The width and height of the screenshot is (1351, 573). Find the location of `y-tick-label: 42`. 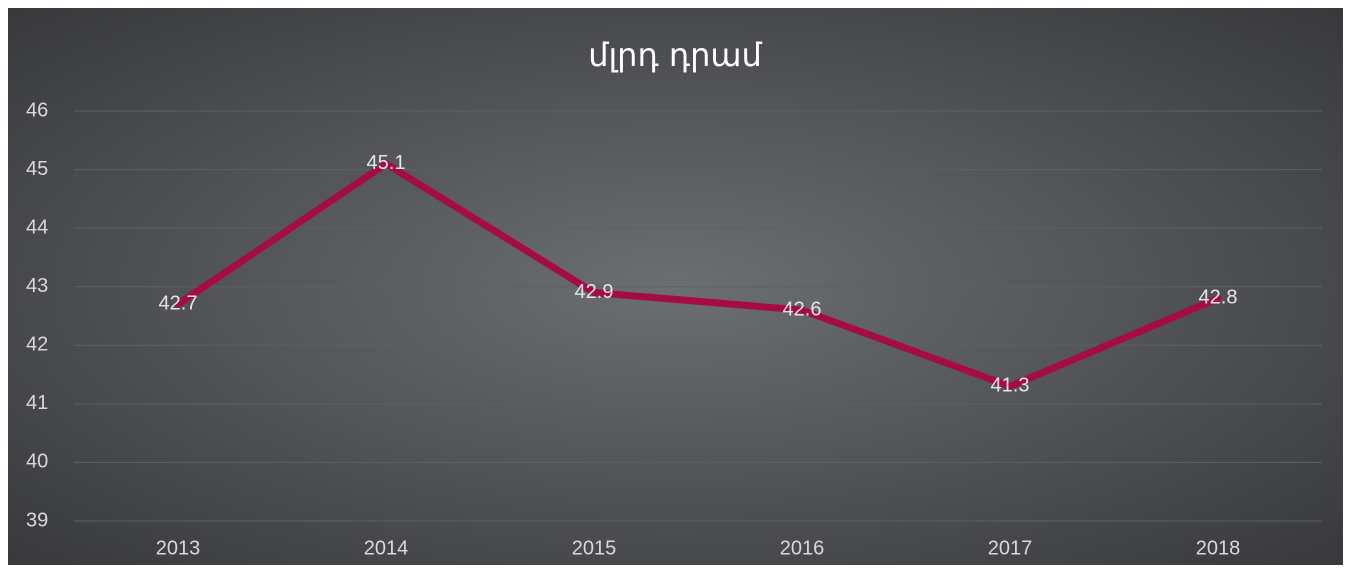

y-tick-label: 42 is located at coordinates (37, 345).